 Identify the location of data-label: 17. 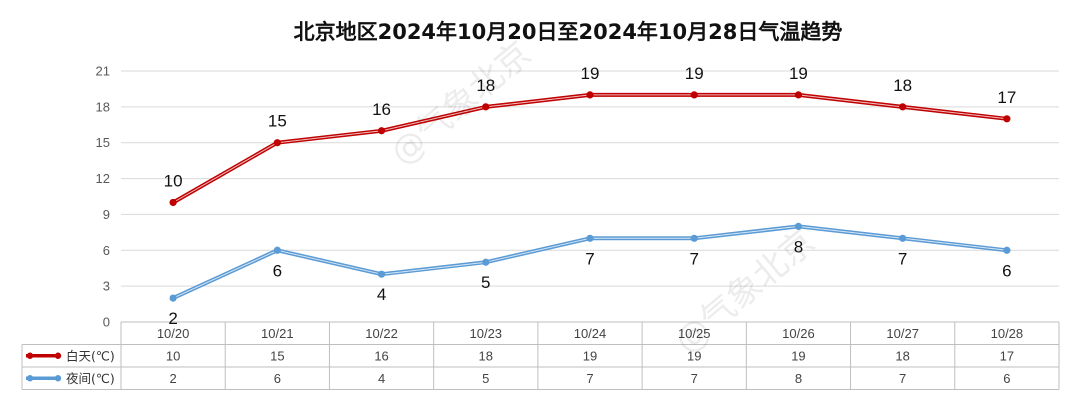
(1006, 97).